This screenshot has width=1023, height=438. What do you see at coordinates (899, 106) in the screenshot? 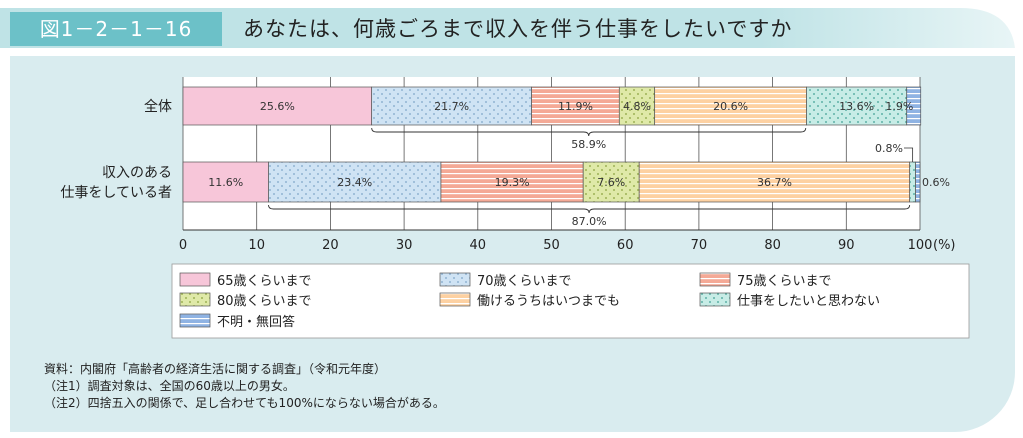
I see `data-label: 1.9%` at bounding box center [899, 106].